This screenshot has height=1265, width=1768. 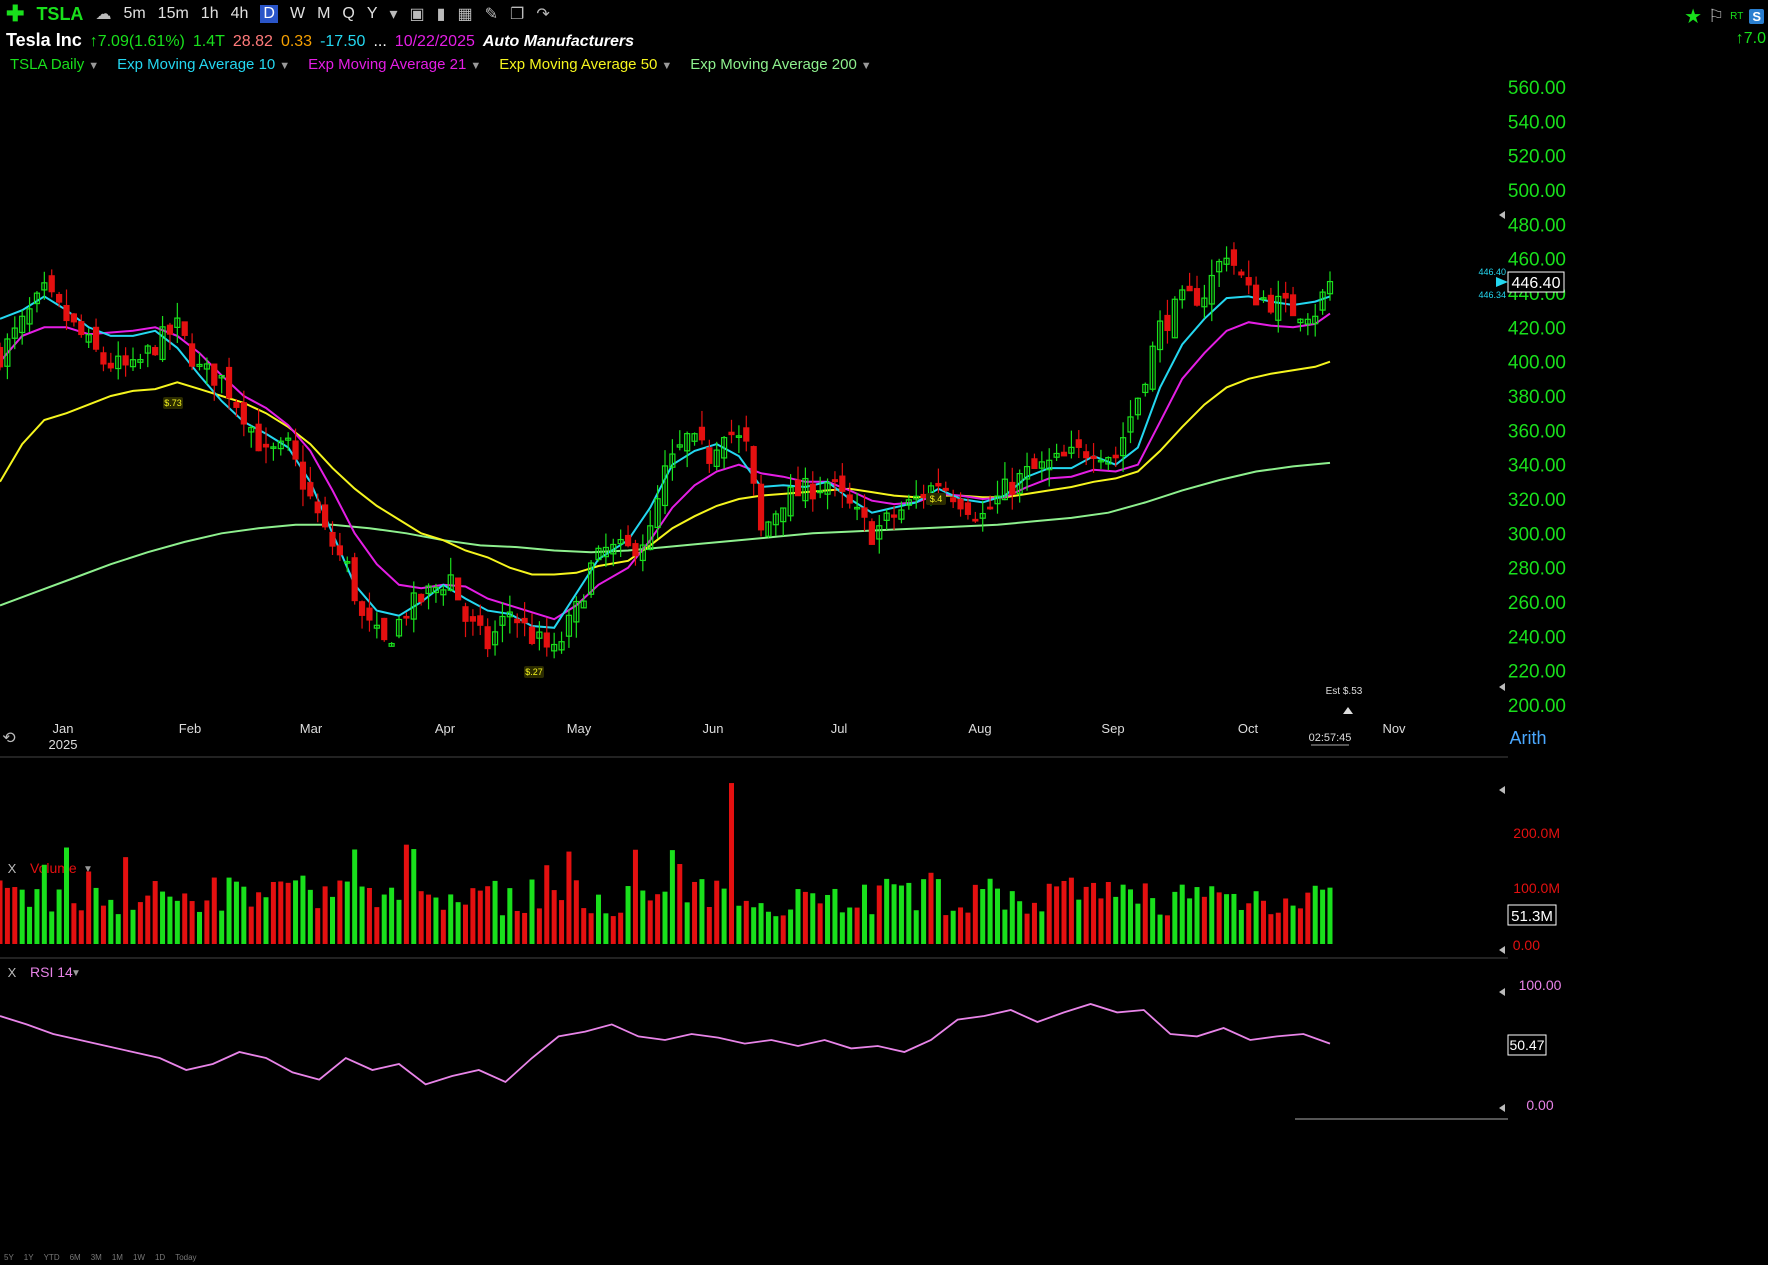 What do you see at coordinates (780, 64) in the screenshot?
I see `study-ema200: Exp Moving Average 200 ▼` at bounding box center [780, 64].